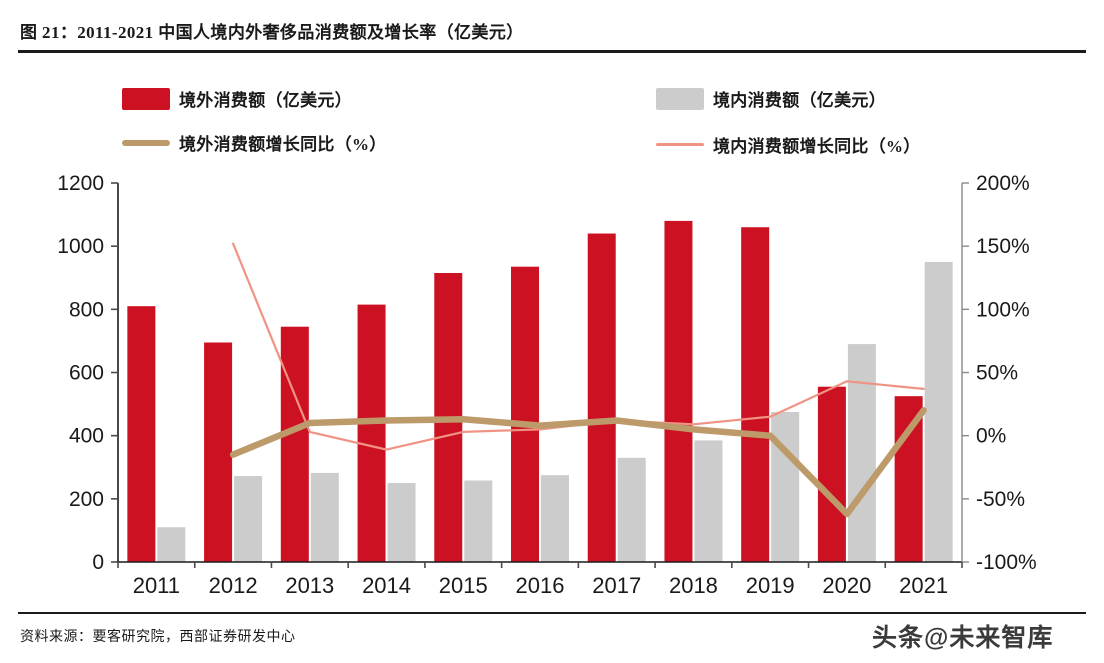 The image size is (1104, 663). I want to click on x-tick-label: 2016, so click(540, 585).